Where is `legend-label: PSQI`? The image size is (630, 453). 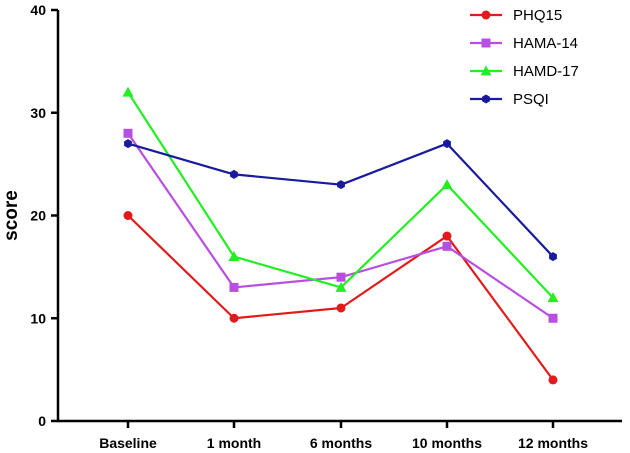
legend-label: PSQI is located at coordinates (531, 99).